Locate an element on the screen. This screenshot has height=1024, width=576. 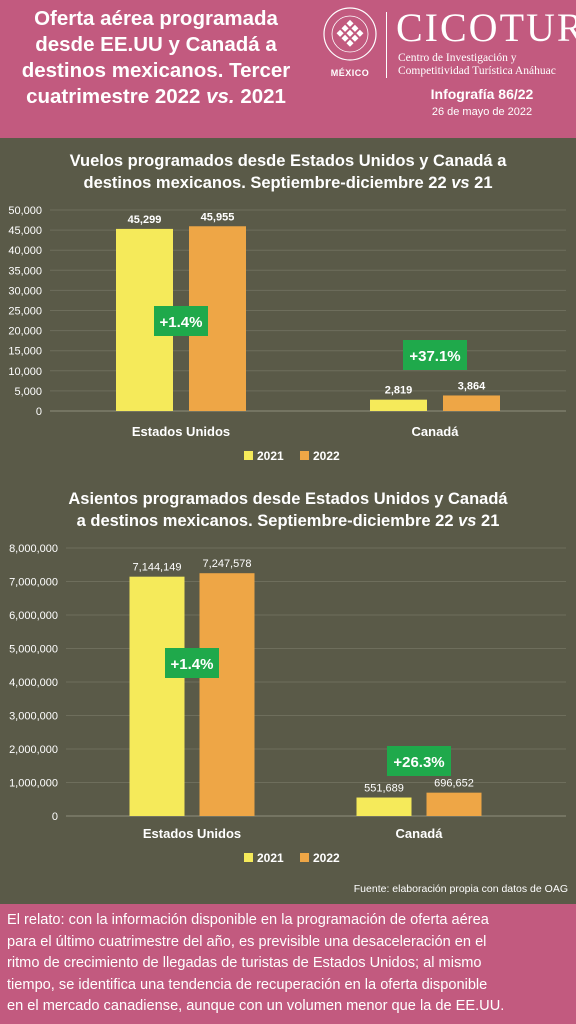
title-line: desde EE.UU y Canadá a is located at coordinates (156, 44).